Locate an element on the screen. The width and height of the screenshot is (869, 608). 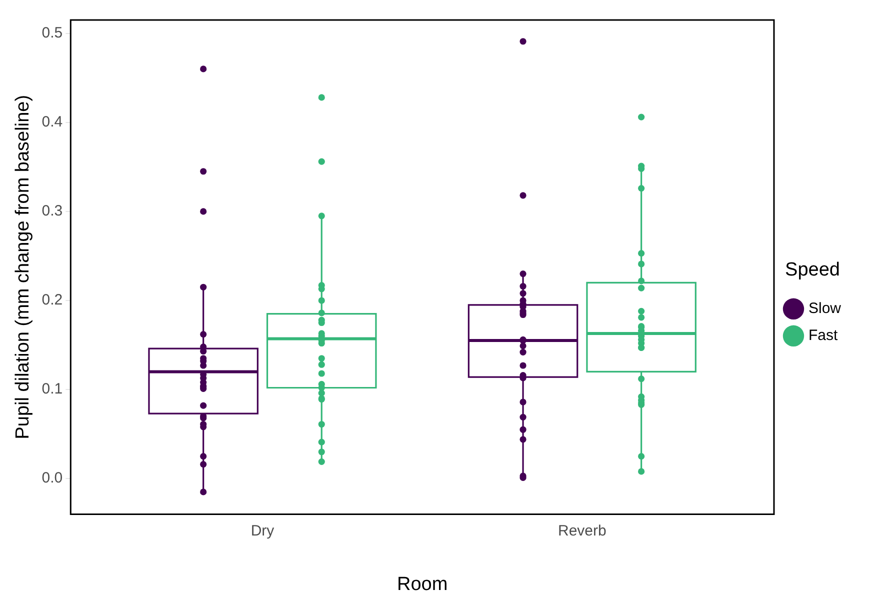
y-tick-label: 0.3 is located at coordinates (52, 211).